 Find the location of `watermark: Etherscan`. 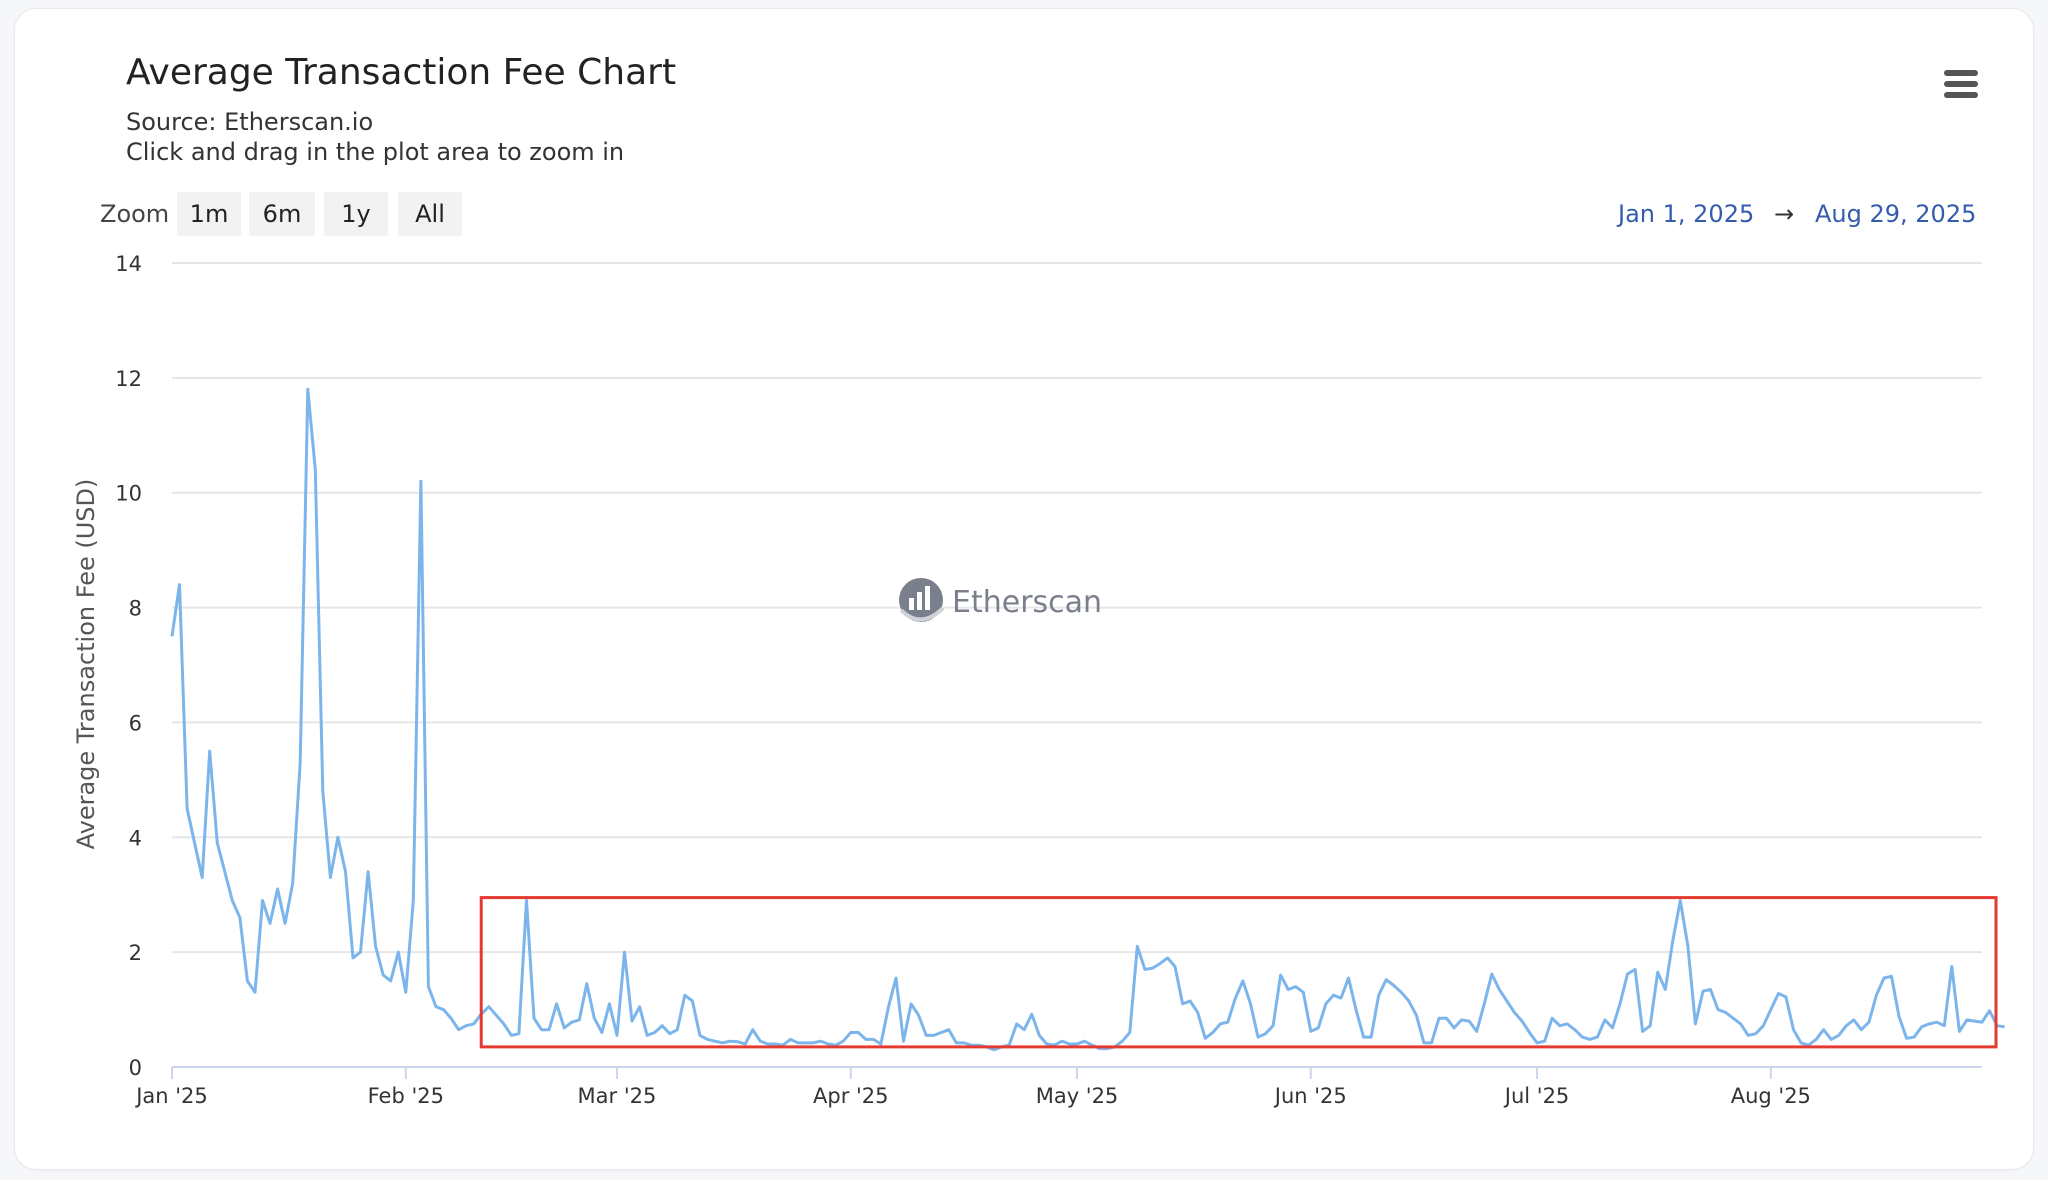

watermark: Etherscan is located at coordinates (1000, 600).